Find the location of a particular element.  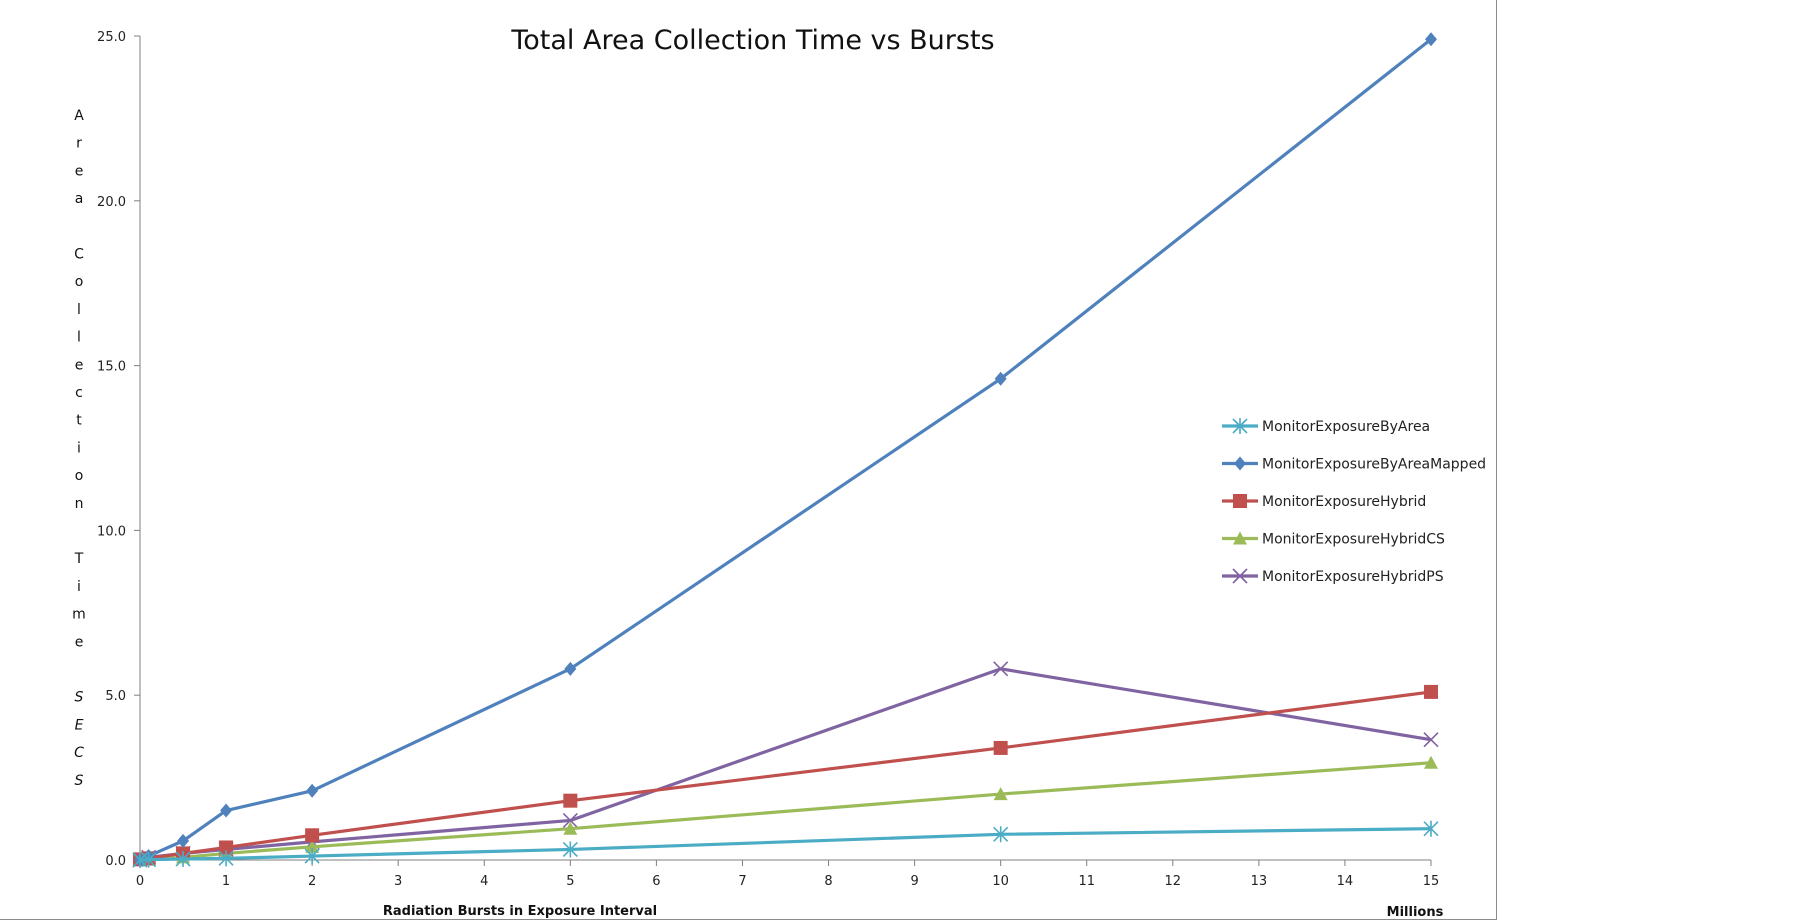

x-tick-label: 4 is located at coordinates (484, 881).